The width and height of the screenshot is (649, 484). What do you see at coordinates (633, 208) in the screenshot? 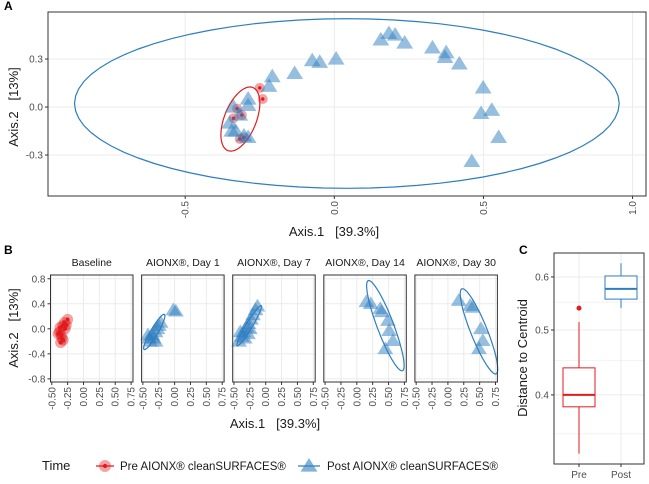
I see `x-tick-label: 1.0` at bounding box center [633, 208].